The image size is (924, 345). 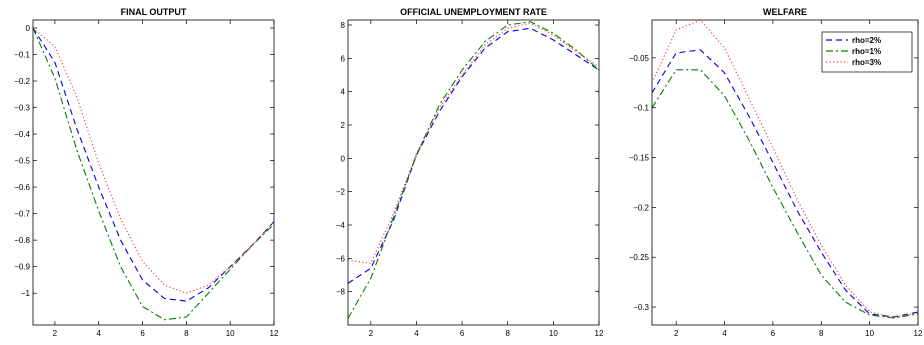 I want to click on chart-title: OFFICIAL UNEMPLOYMENT RATE, so click(x=473, y=12).